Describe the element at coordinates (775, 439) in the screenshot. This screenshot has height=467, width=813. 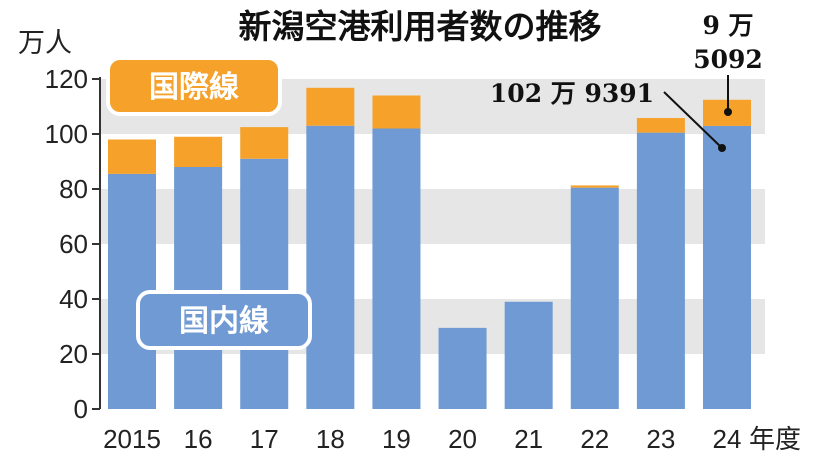
I see `x-axis-unit: 年度` at that location.